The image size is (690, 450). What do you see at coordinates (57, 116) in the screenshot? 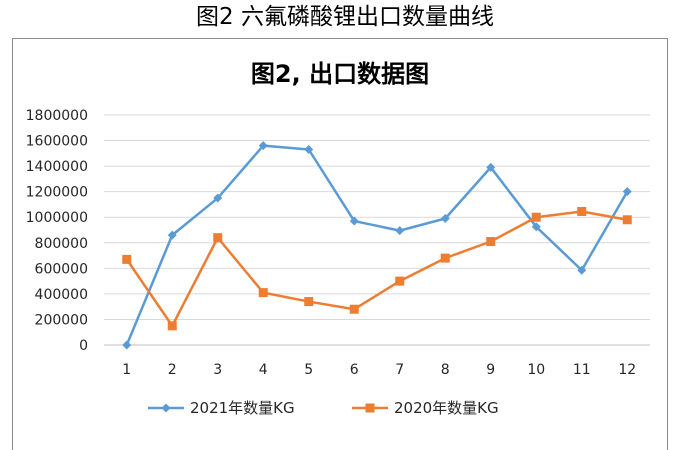
I see `y-tick-label: 1800000` at bounding box center [57, 116].